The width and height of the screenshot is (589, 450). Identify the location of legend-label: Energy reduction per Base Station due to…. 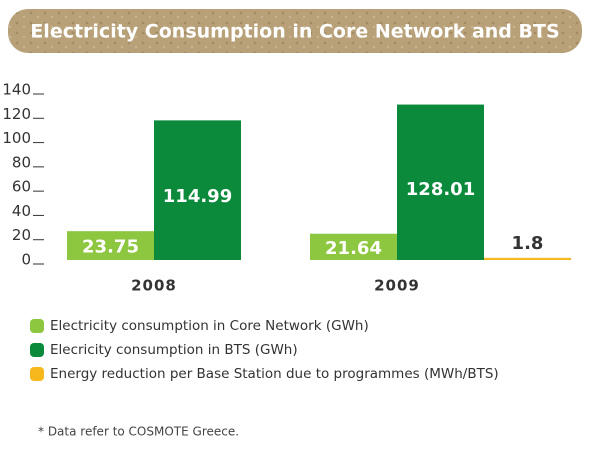
(274, 374).